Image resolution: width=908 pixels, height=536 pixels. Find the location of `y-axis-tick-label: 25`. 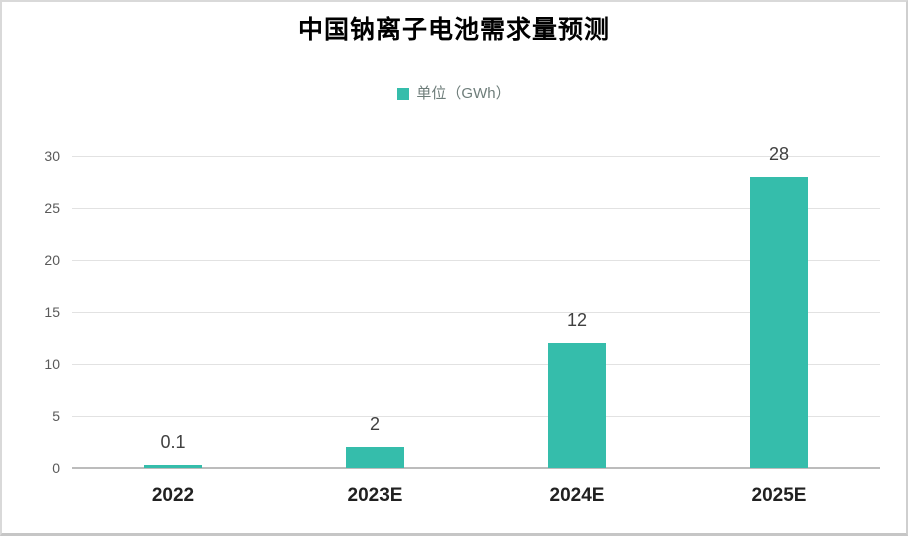

y-axis-tick-label: 25 is located at coordinates (52, 208).